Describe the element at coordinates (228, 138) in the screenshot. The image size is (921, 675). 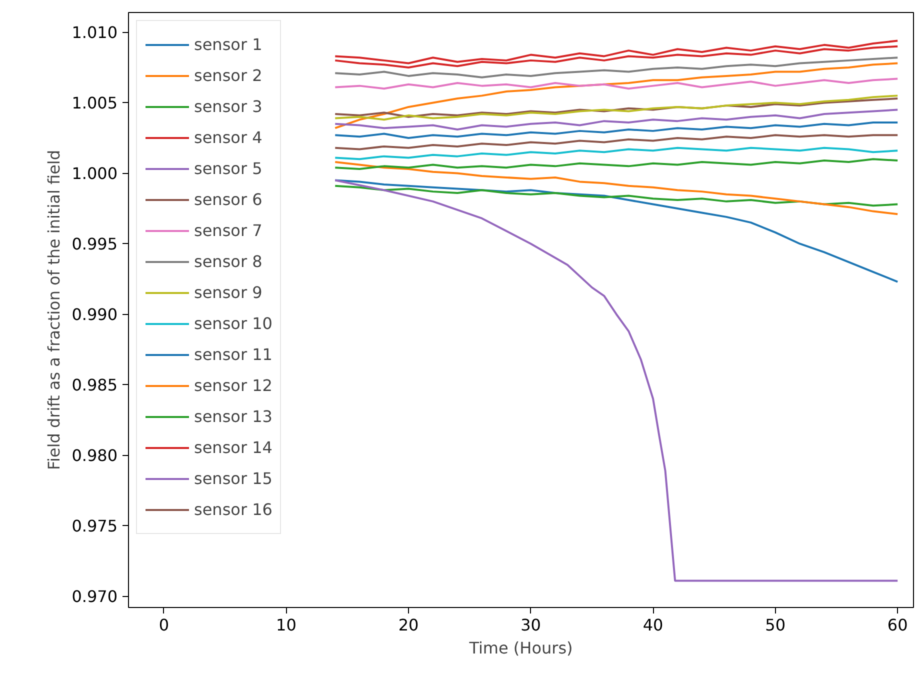
I see `legend-label: sensor 4` at that location.